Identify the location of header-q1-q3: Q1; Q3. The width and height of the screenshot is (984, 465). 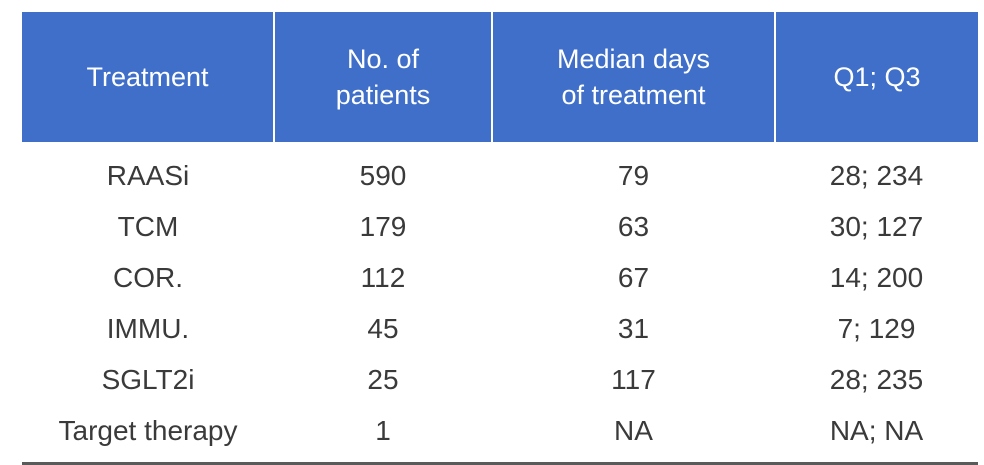
(876, 77).